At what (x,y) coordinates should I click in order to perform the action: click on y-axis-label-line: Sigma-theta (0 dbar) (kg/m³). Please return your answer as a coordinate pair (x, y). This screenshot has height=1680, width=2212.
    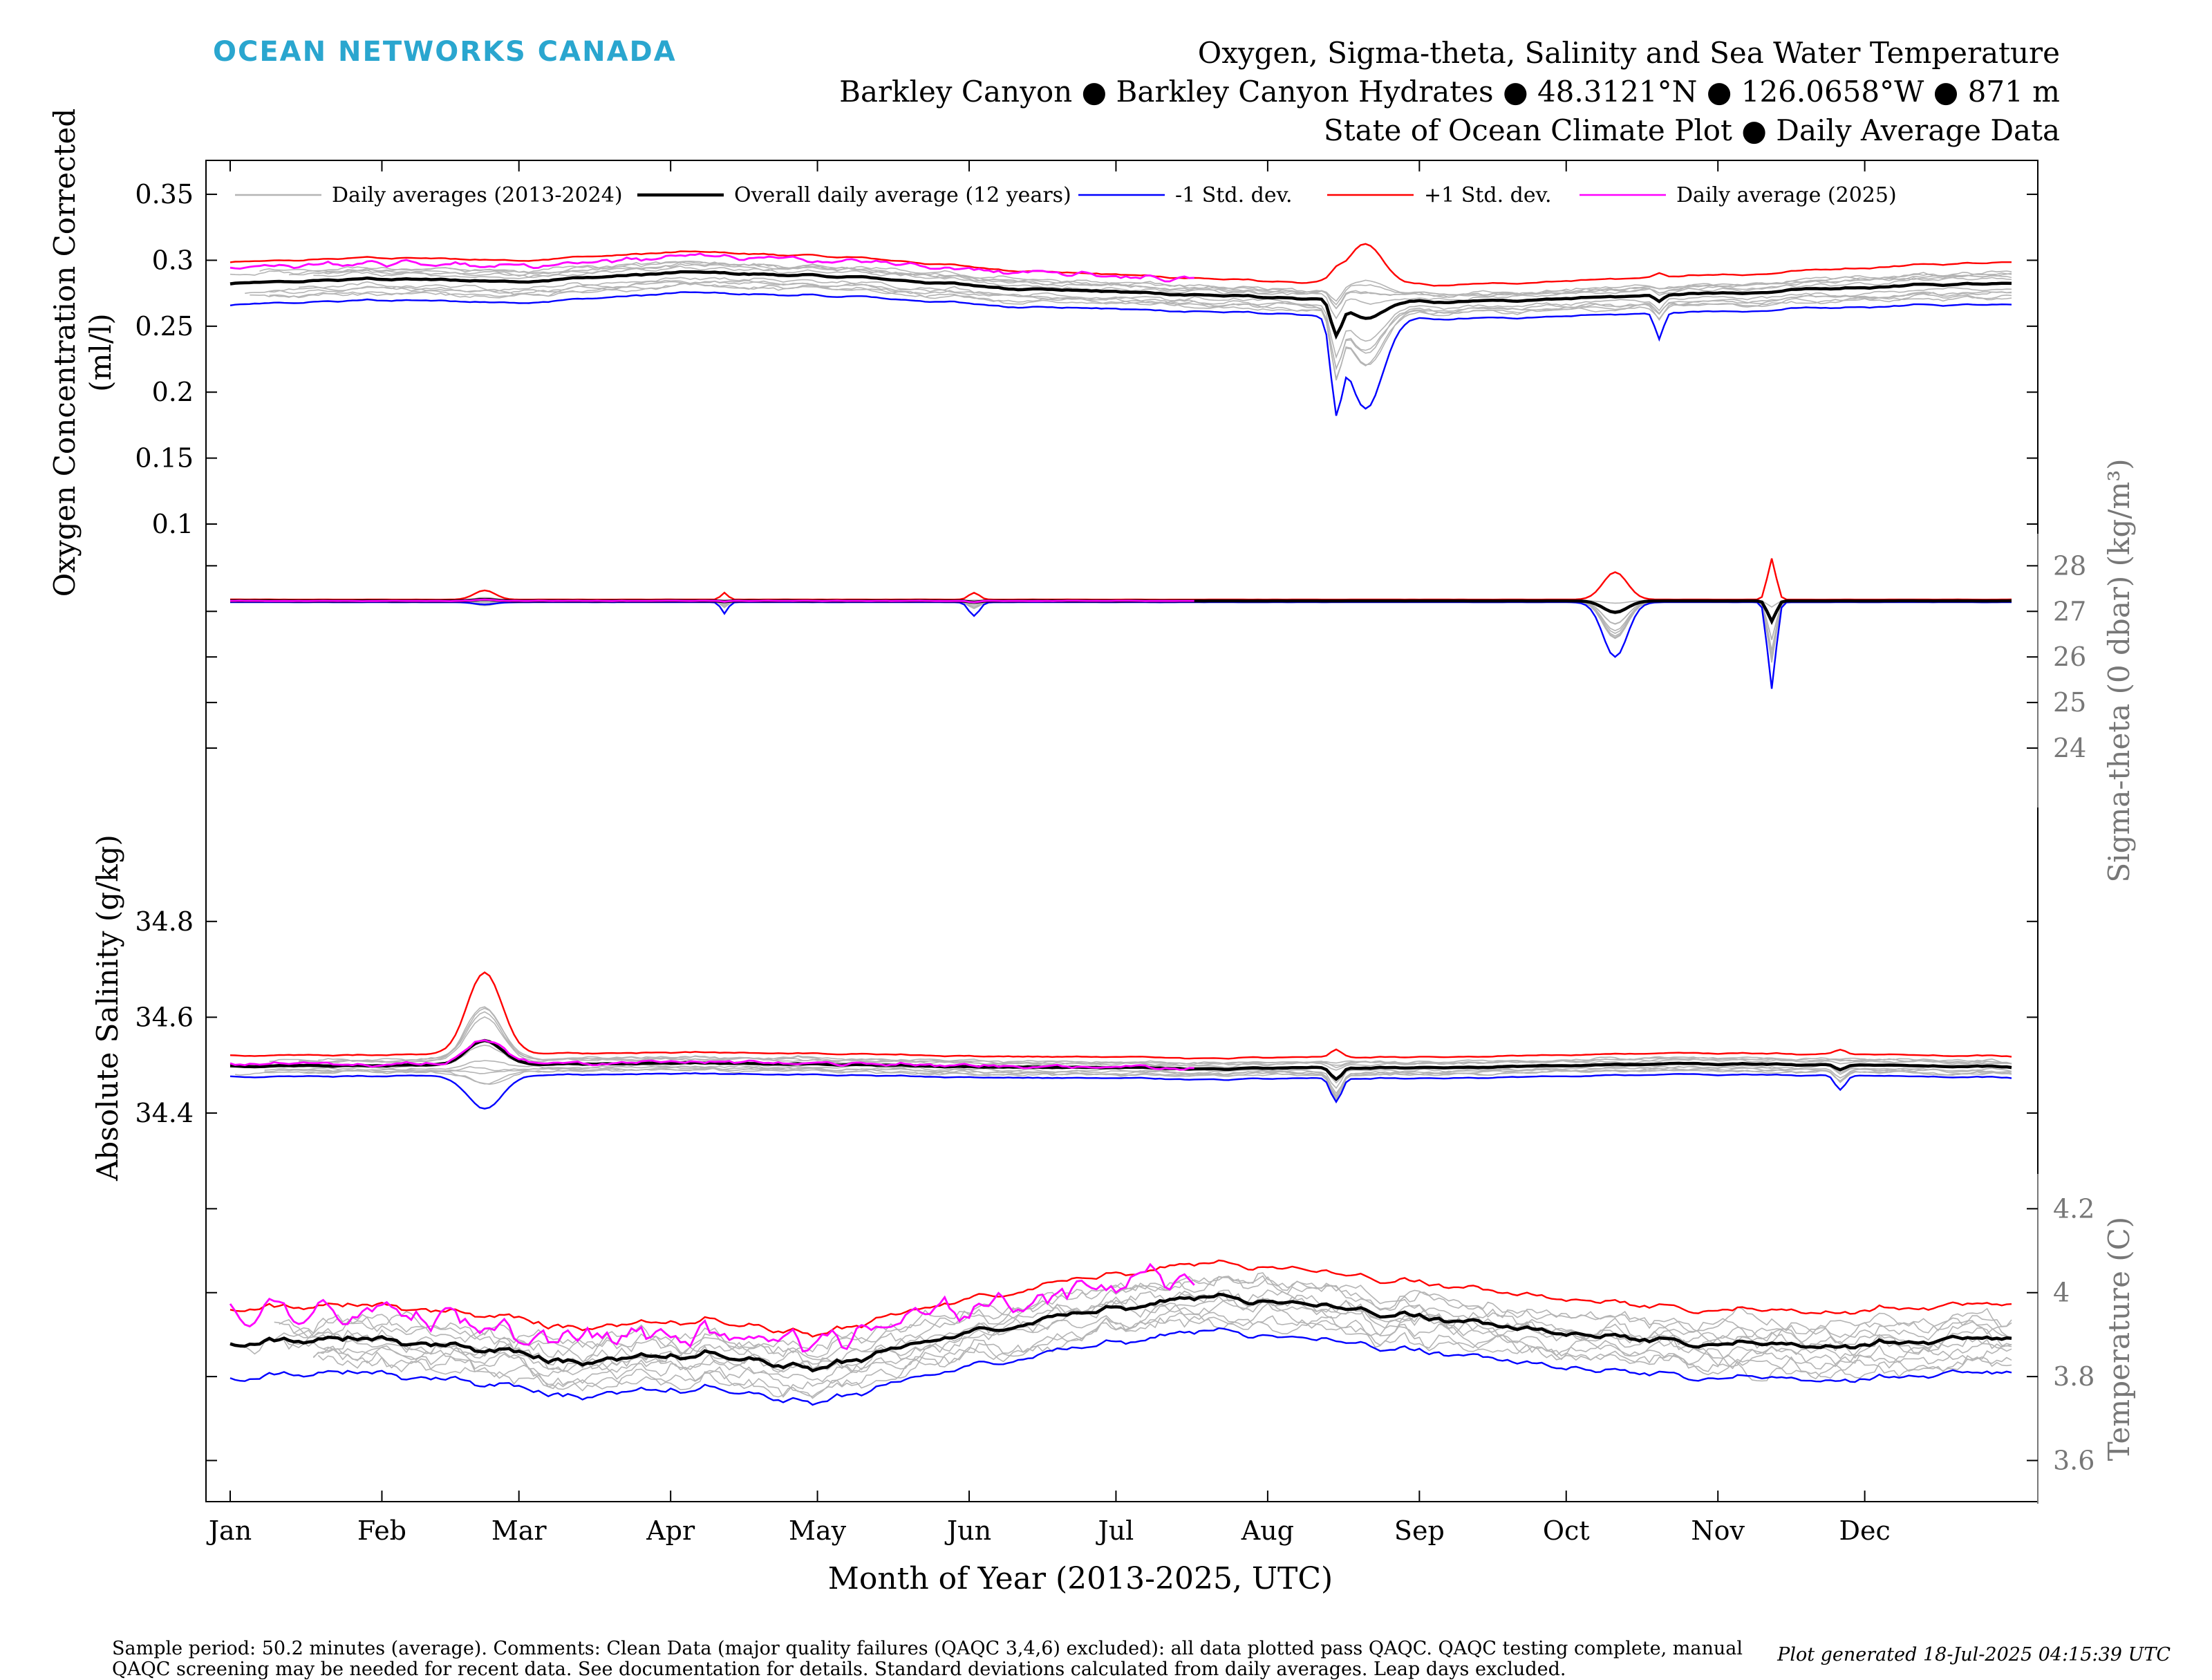
    Looking at the image, I should click on (2119, 670).